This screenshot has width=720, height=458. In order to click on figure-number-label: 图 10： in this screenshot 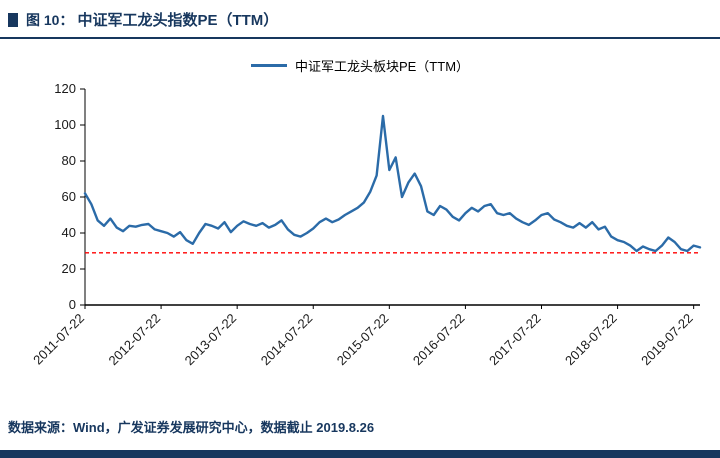, I will do `click(50, 19)`.